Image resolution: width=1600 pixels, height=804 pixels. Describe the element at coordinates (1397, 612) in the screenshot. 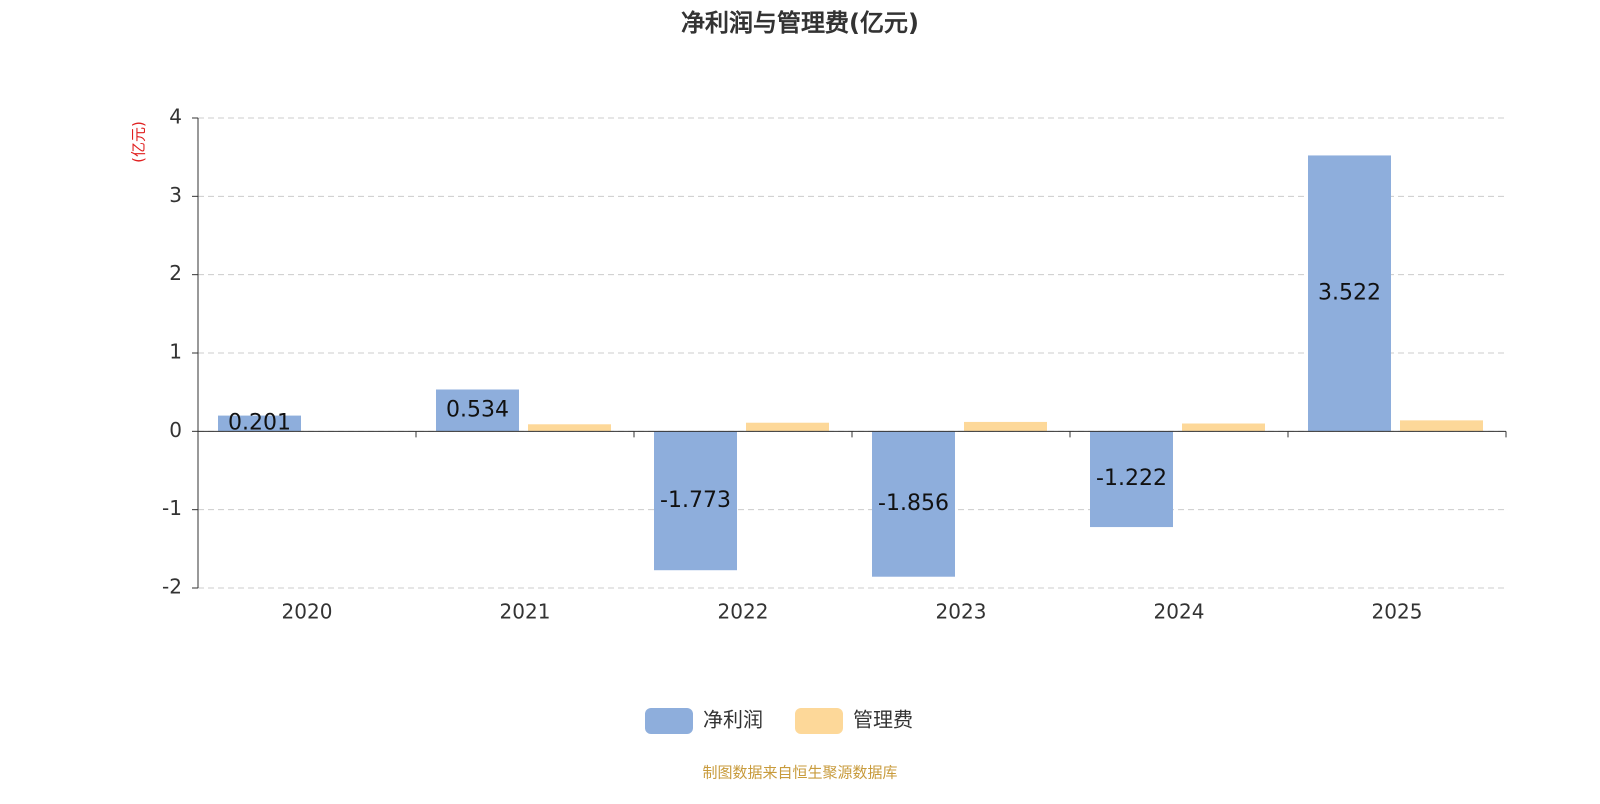

I see `x-tick-label: 2025` at that location.